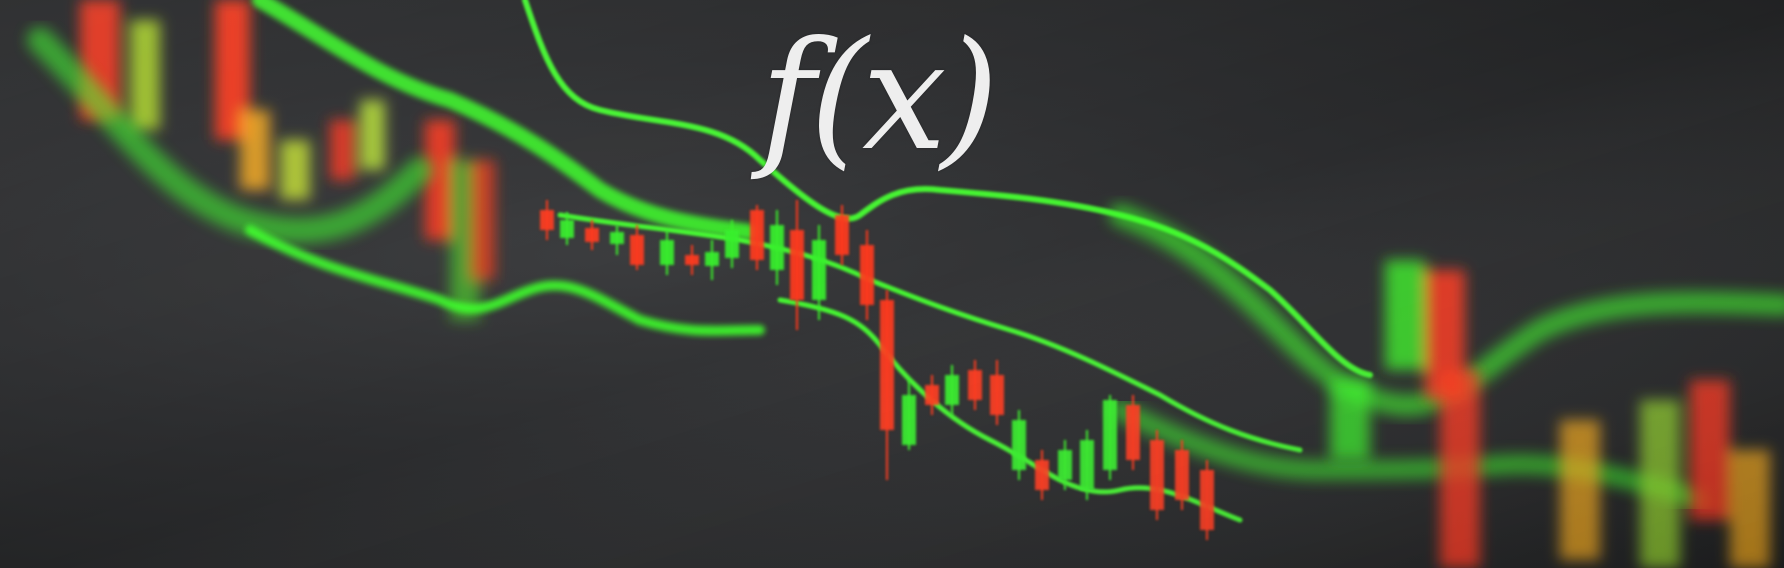 This screenshot has width=1784, height=568. I want to click on function-label: f(x), so click(879, 97).